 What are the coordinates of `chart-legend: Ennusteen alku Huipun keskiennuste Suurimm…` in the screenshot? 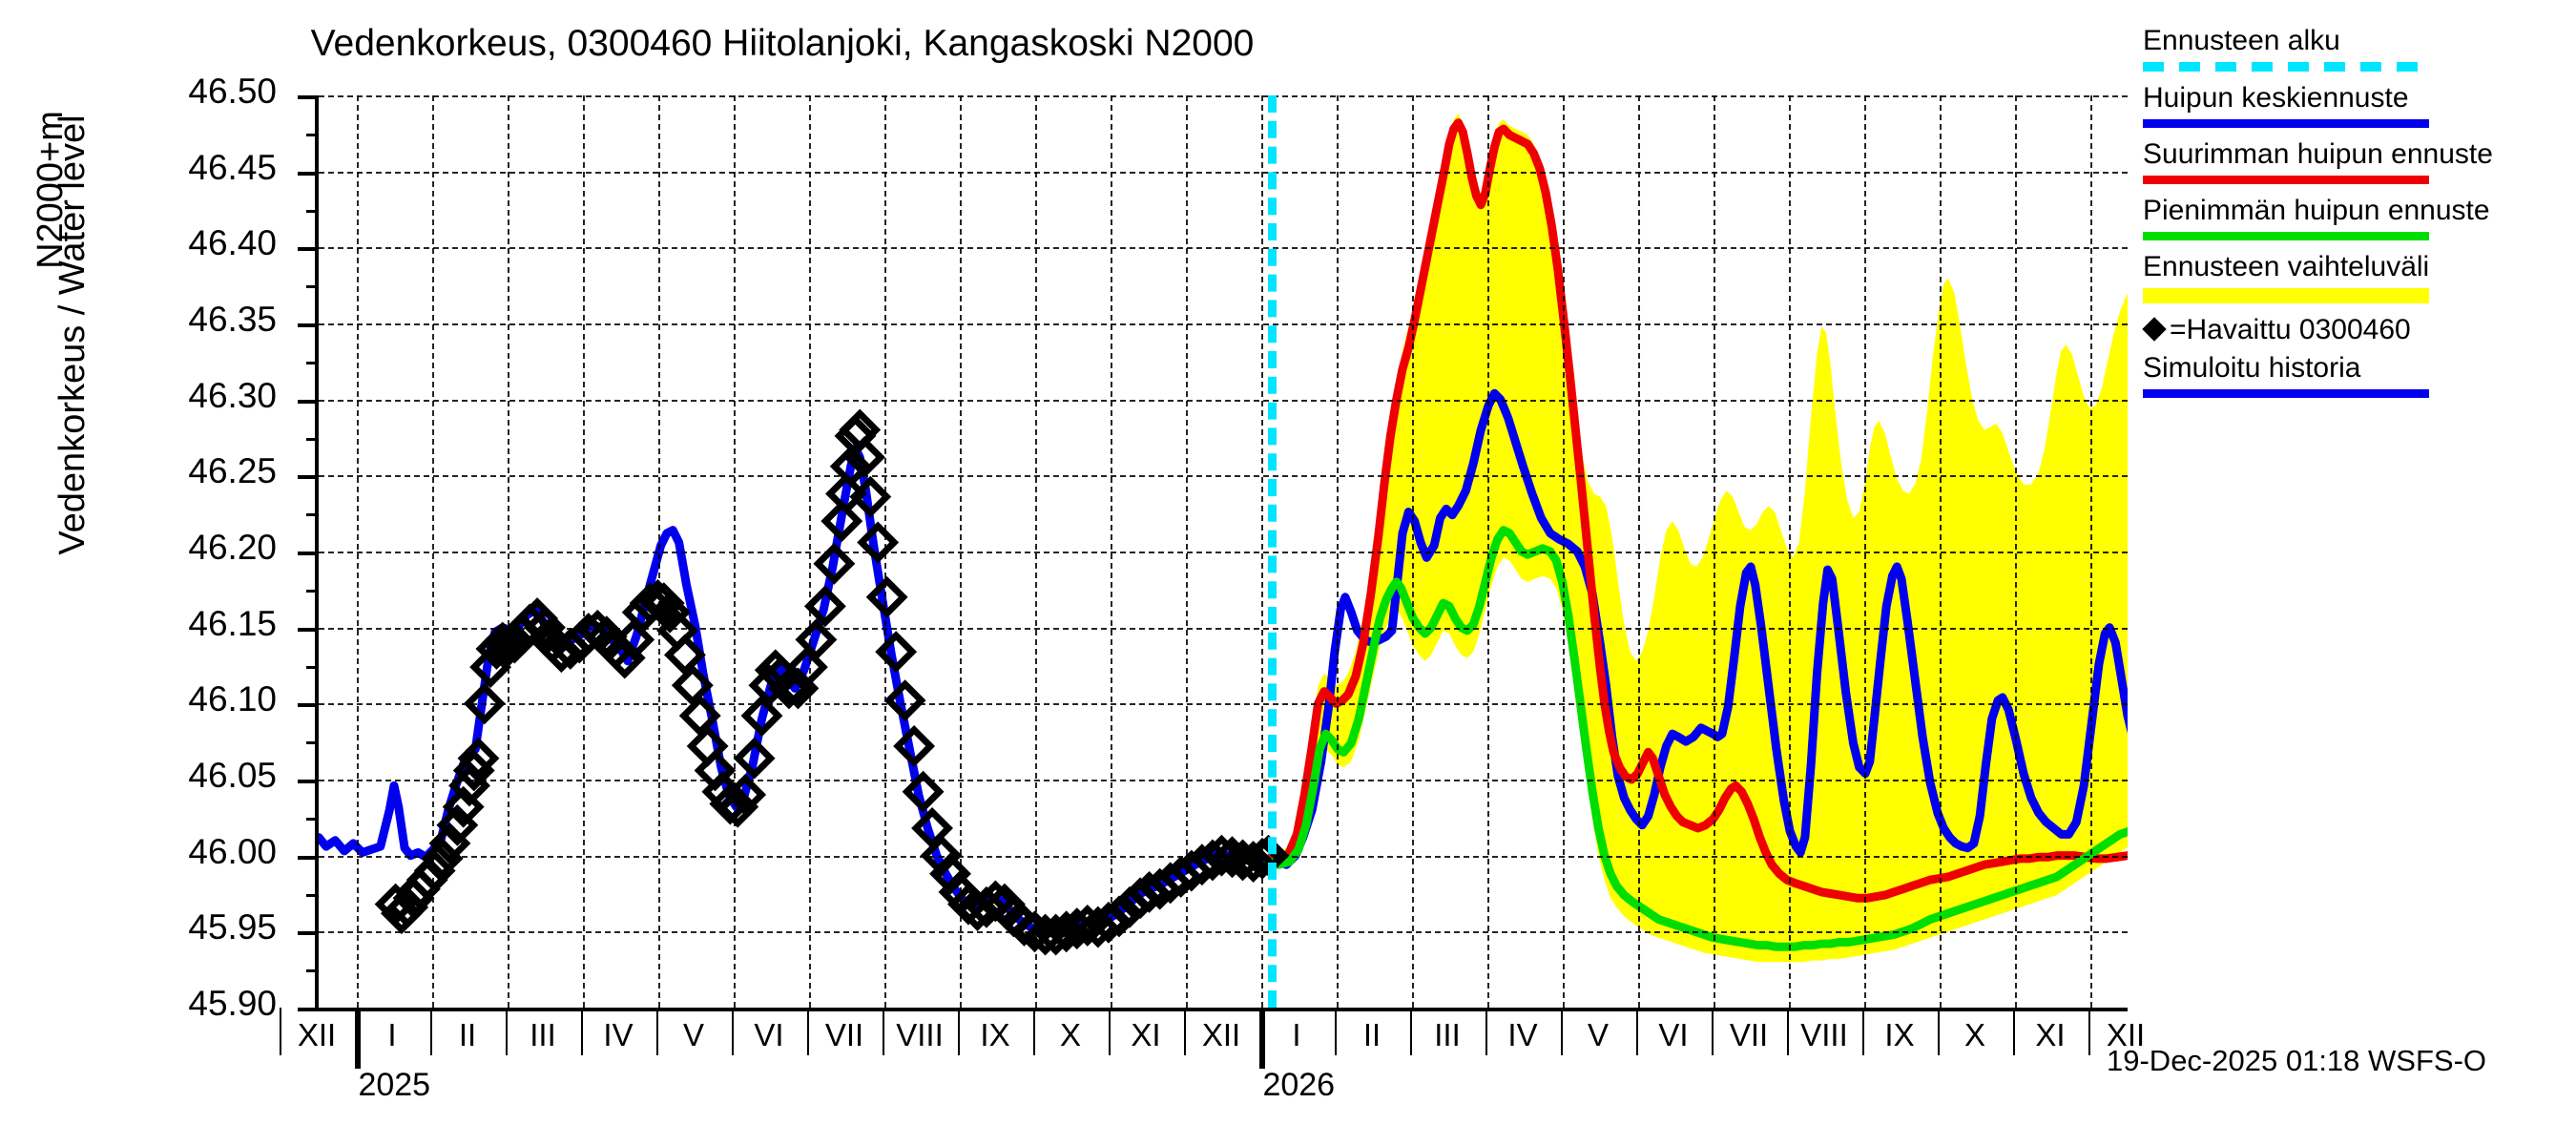 It's located at (2358, 214).